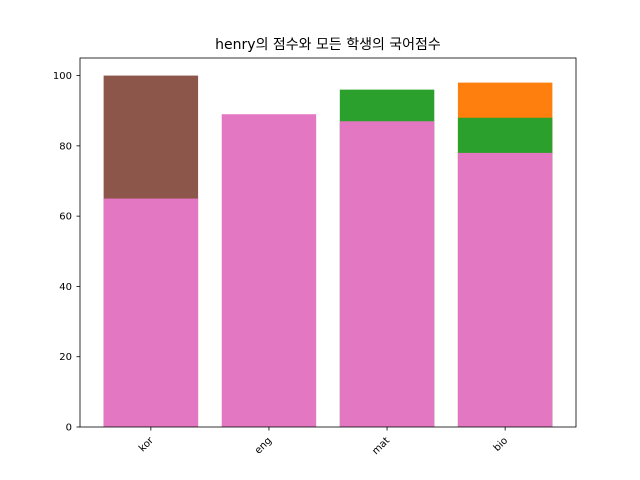 The height and width of the screenshot is (480, 640). What do you see at coordinates (146, 444) in the screenshot?
I see `x-tick-label-kor: kor` at bounding box center [146, 444].